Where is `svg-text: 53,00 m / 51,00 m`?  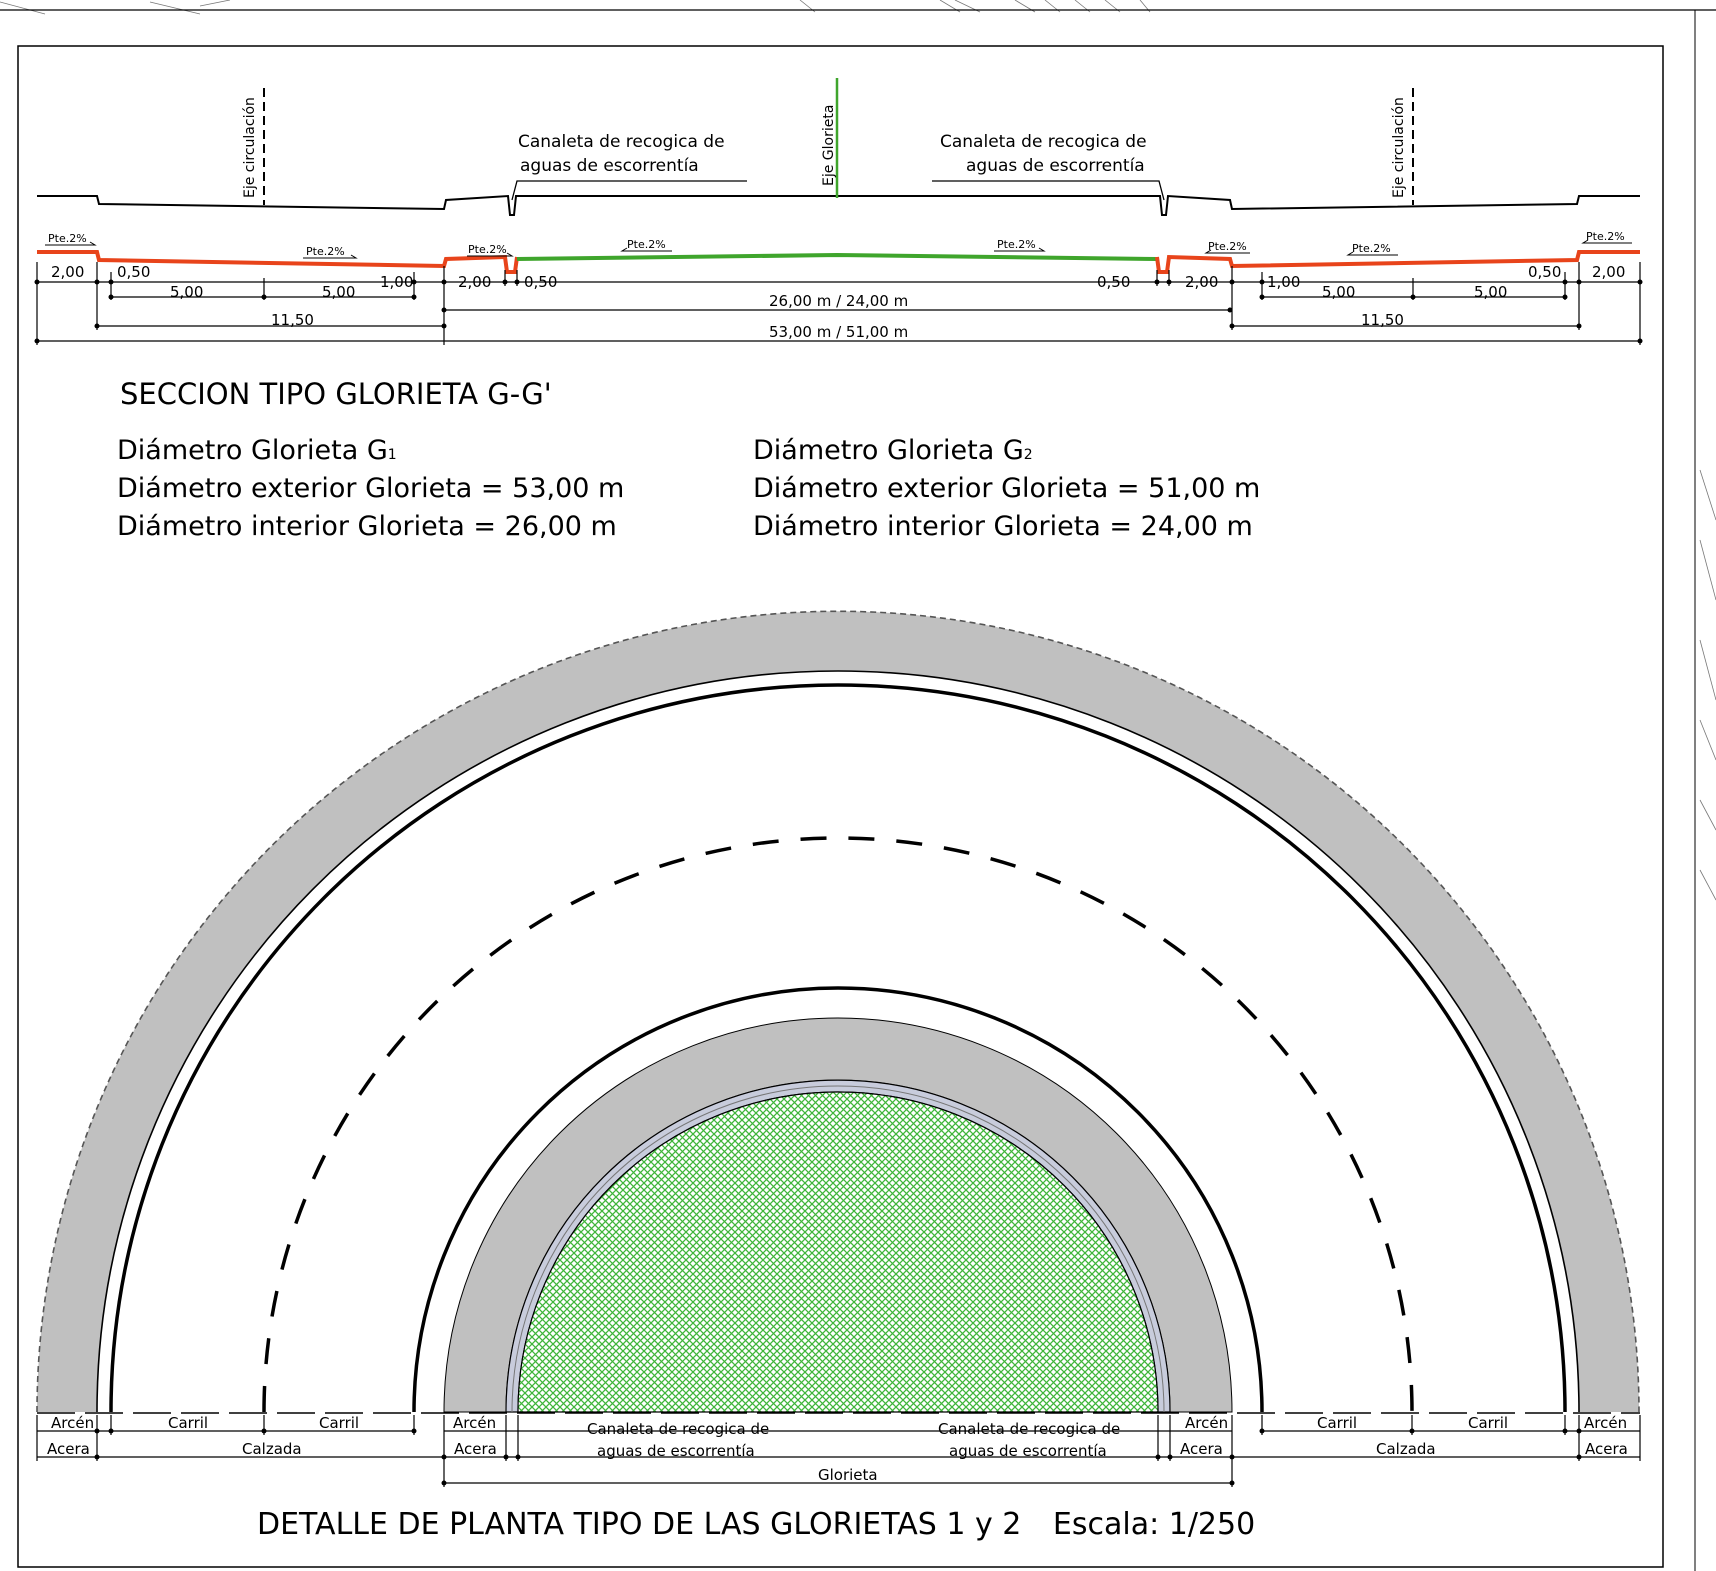 svg-text: 53,00 m / 51,00 m is located at coordinates (838, 332).